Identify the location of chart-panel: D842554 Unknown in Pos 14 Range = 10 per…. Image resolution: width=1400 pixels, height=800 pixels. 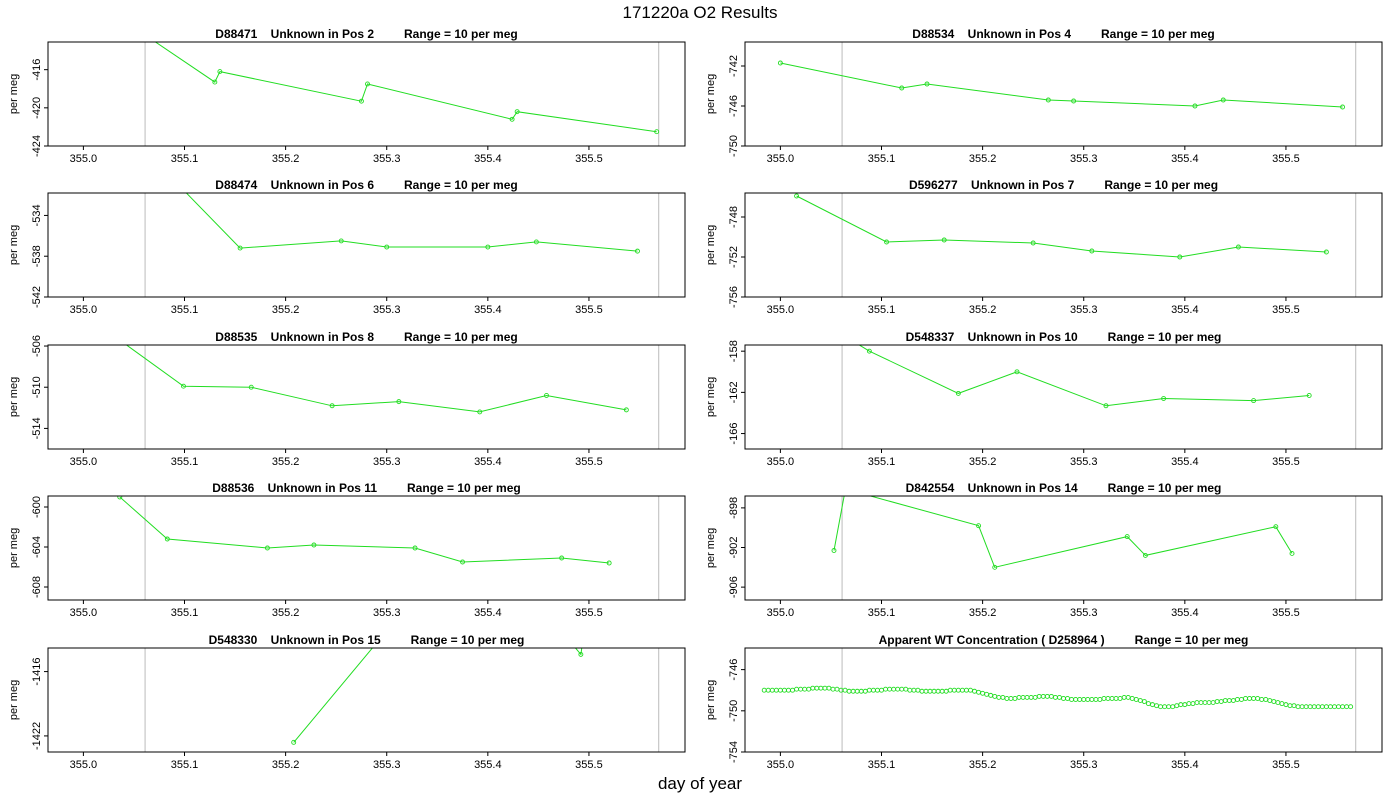
(1044, 550).